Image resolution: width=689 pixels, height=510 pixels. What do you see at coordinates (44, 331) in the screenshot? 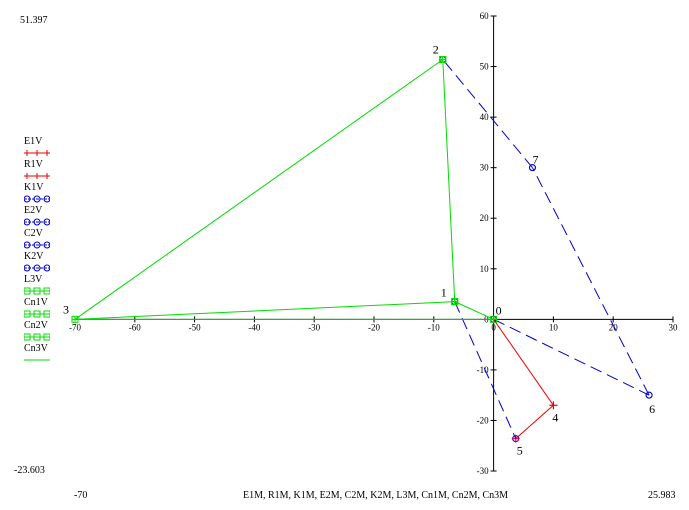
I see `legend-item-cn2v: Cn2V` at bounding box center [44, 331].